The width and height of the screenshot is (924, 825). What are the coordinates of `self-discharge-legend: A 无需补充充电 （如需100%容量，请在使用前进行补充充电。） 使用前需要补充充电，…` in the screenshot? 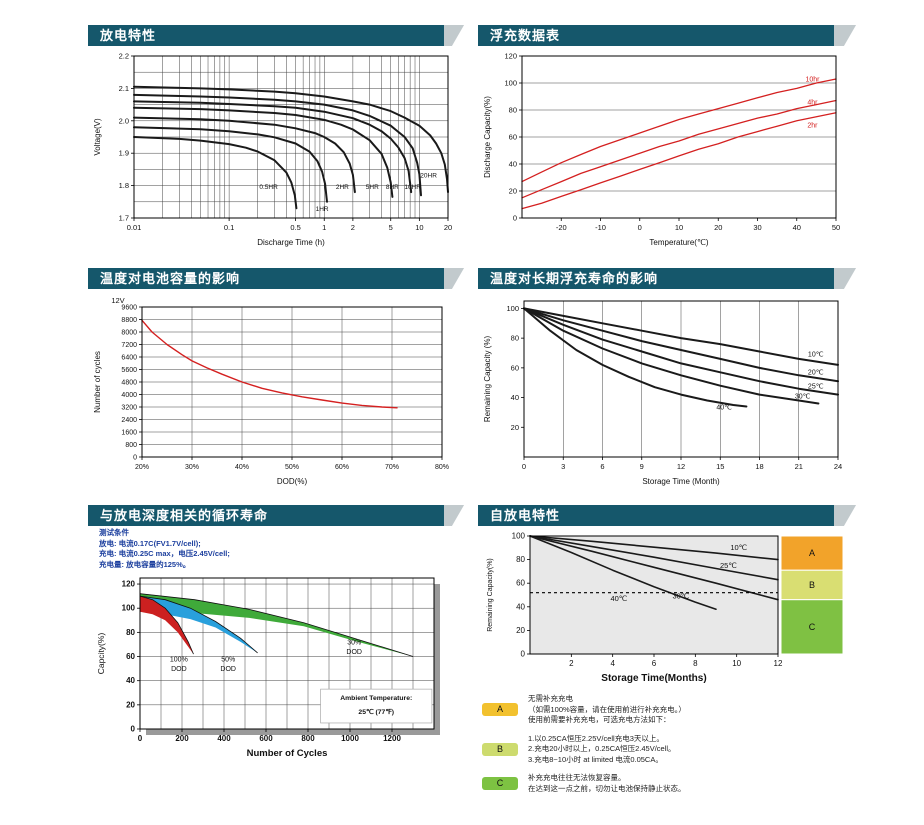 It's located at (672, 748).